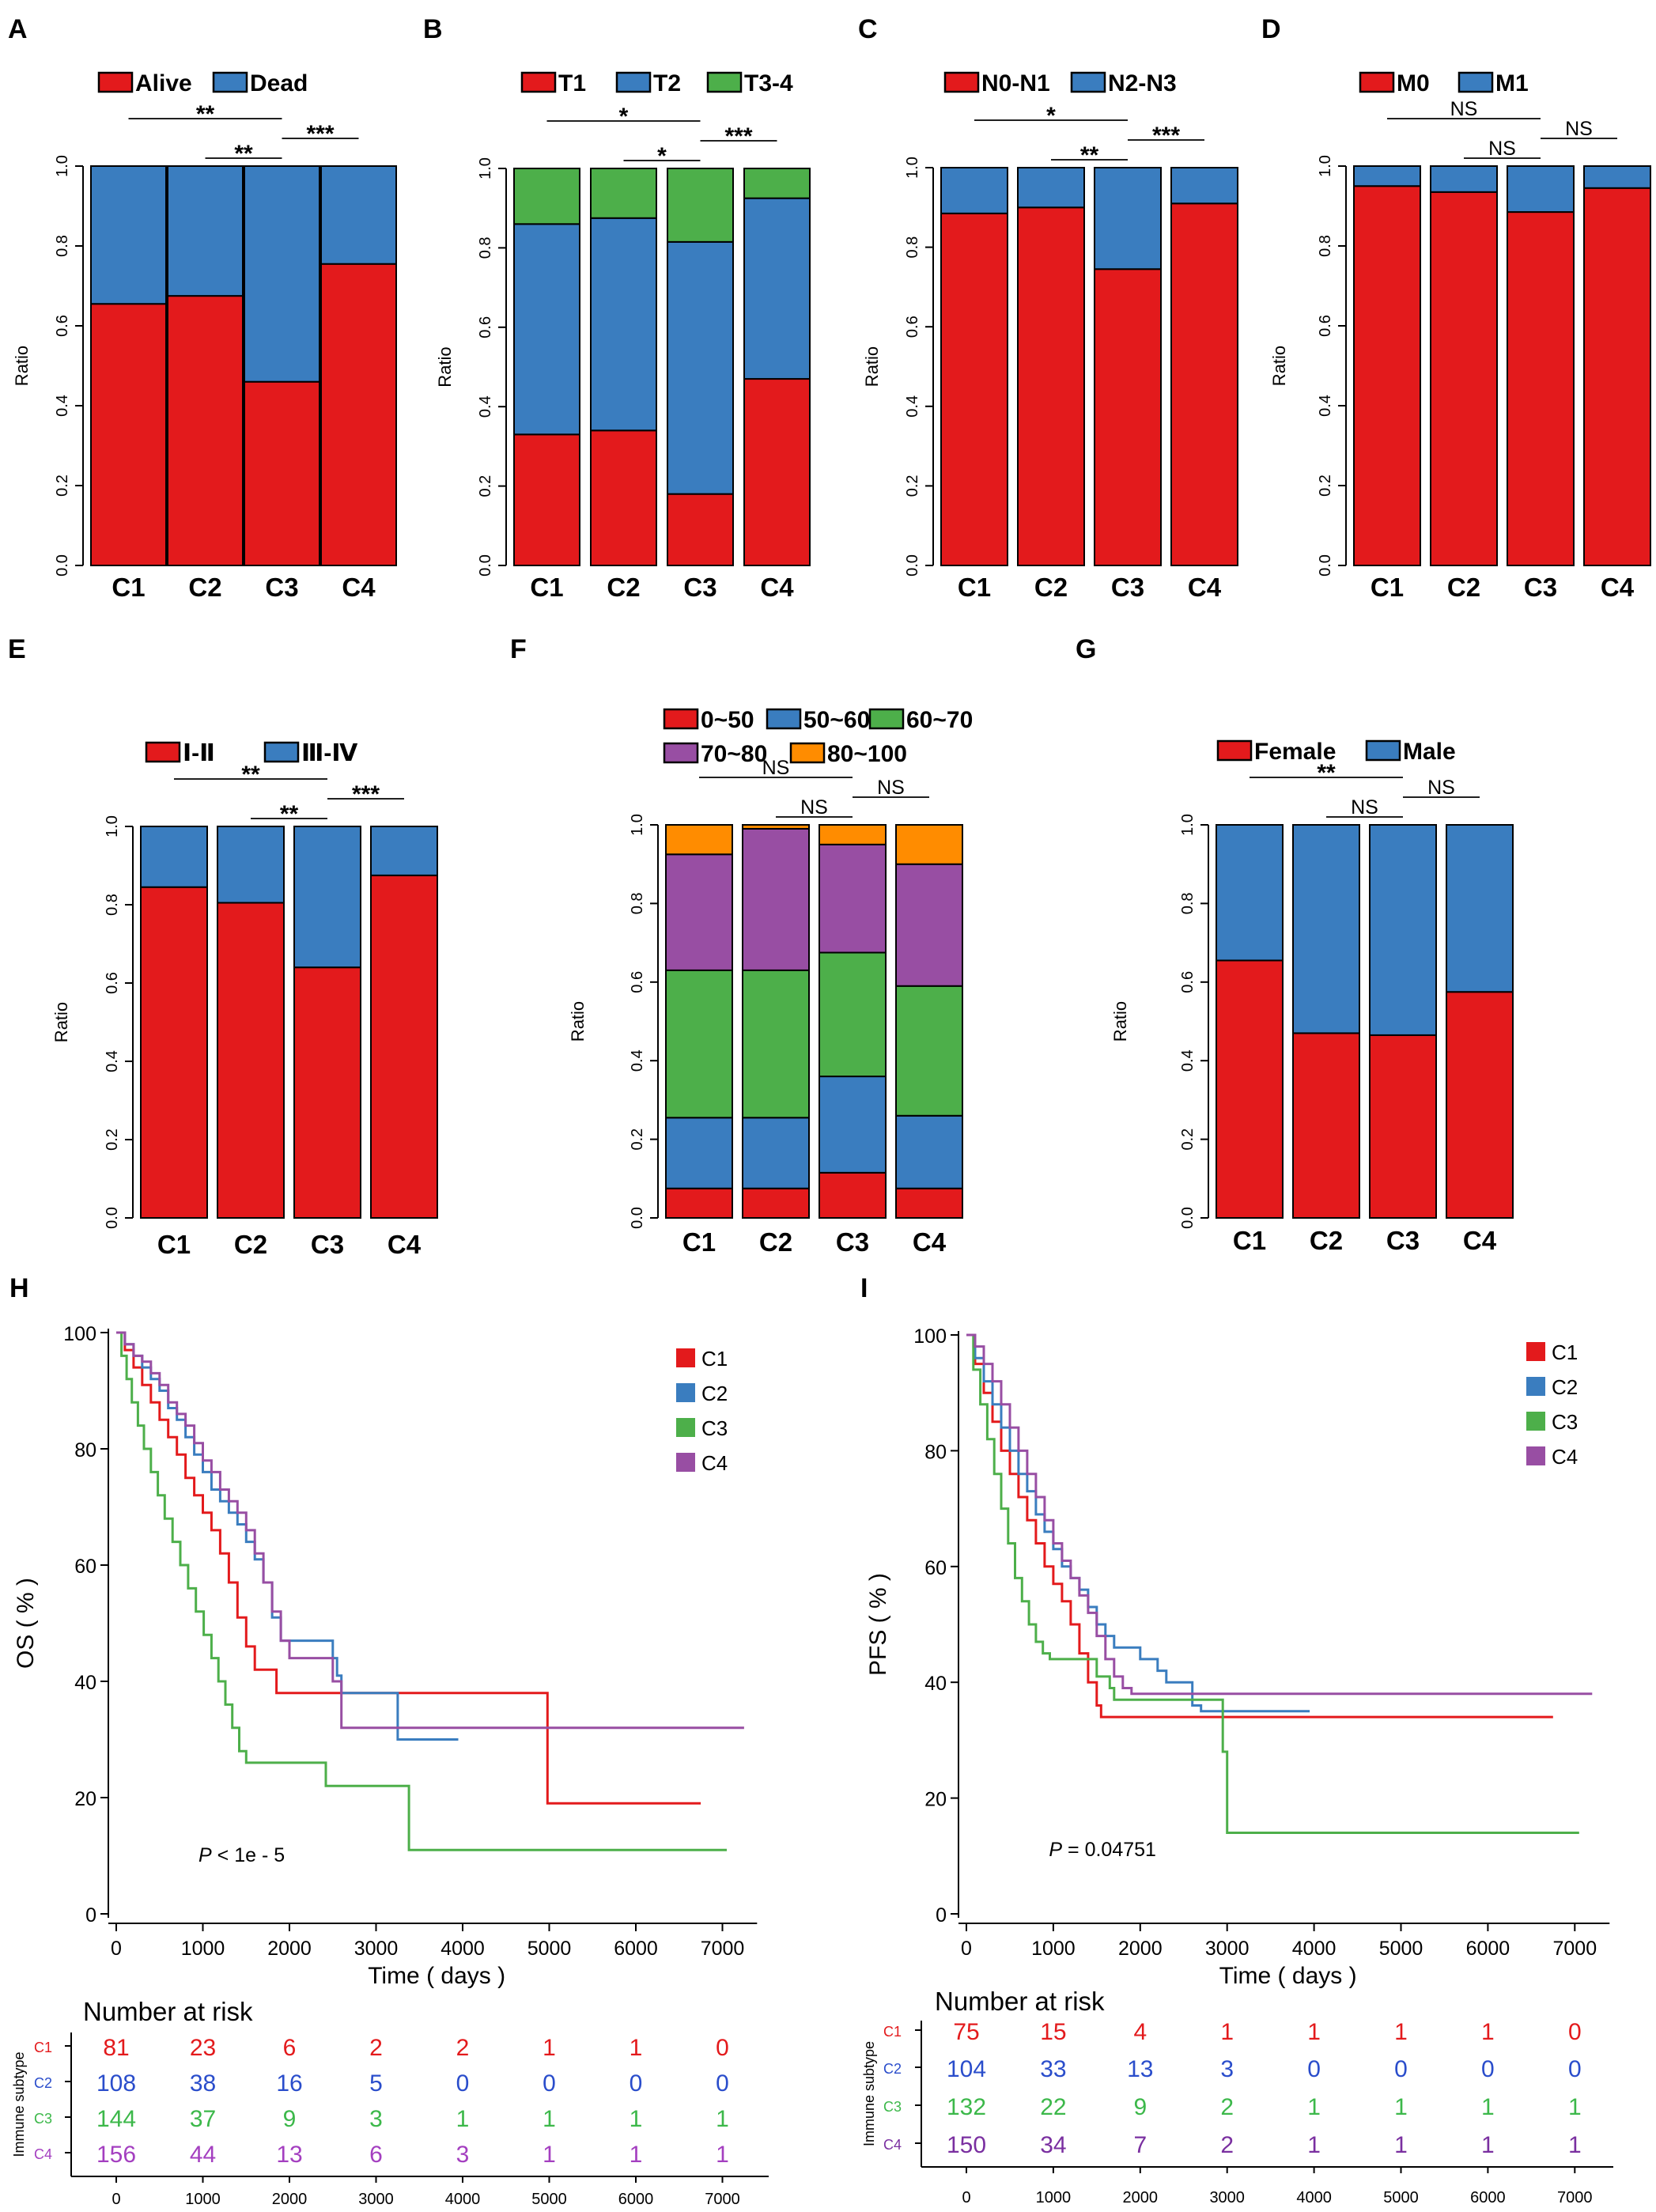  What do you see at coordinates (1295, 752) in the screenshot?
I see `legend-label: Female` at bounding box center [1295, 752].